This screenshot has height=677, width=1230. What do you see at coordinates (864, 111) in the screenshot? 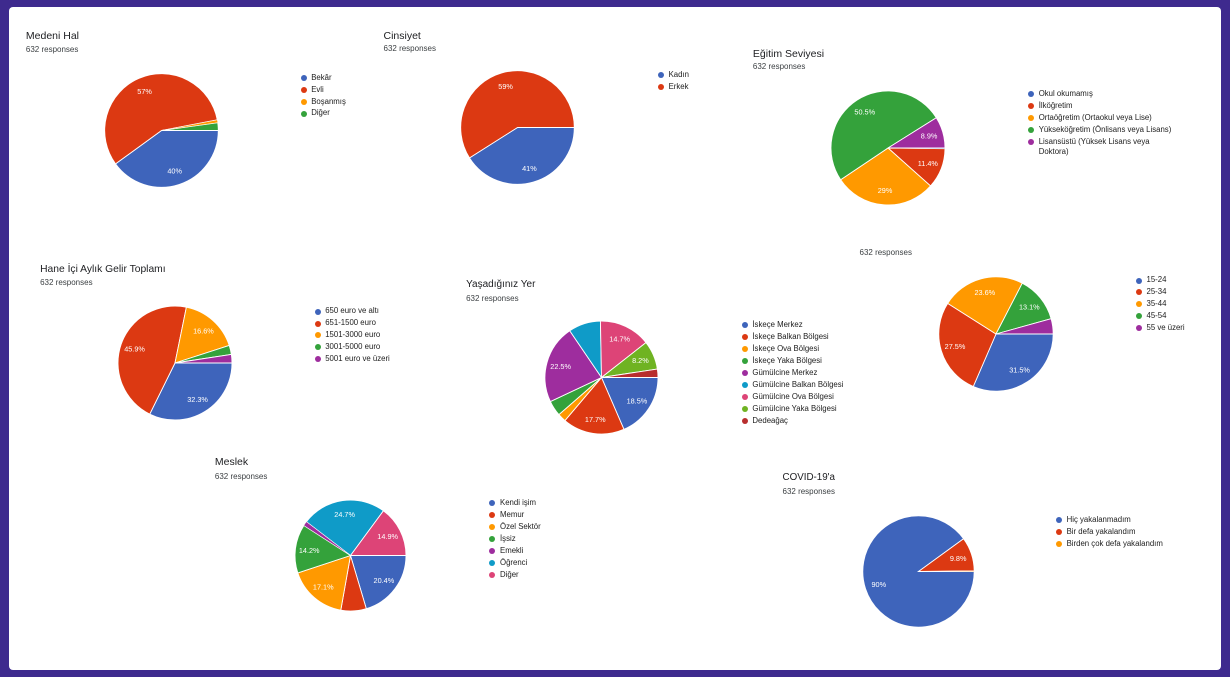
I see `svg-text: 50.5%` at bounding box center [864, 111].